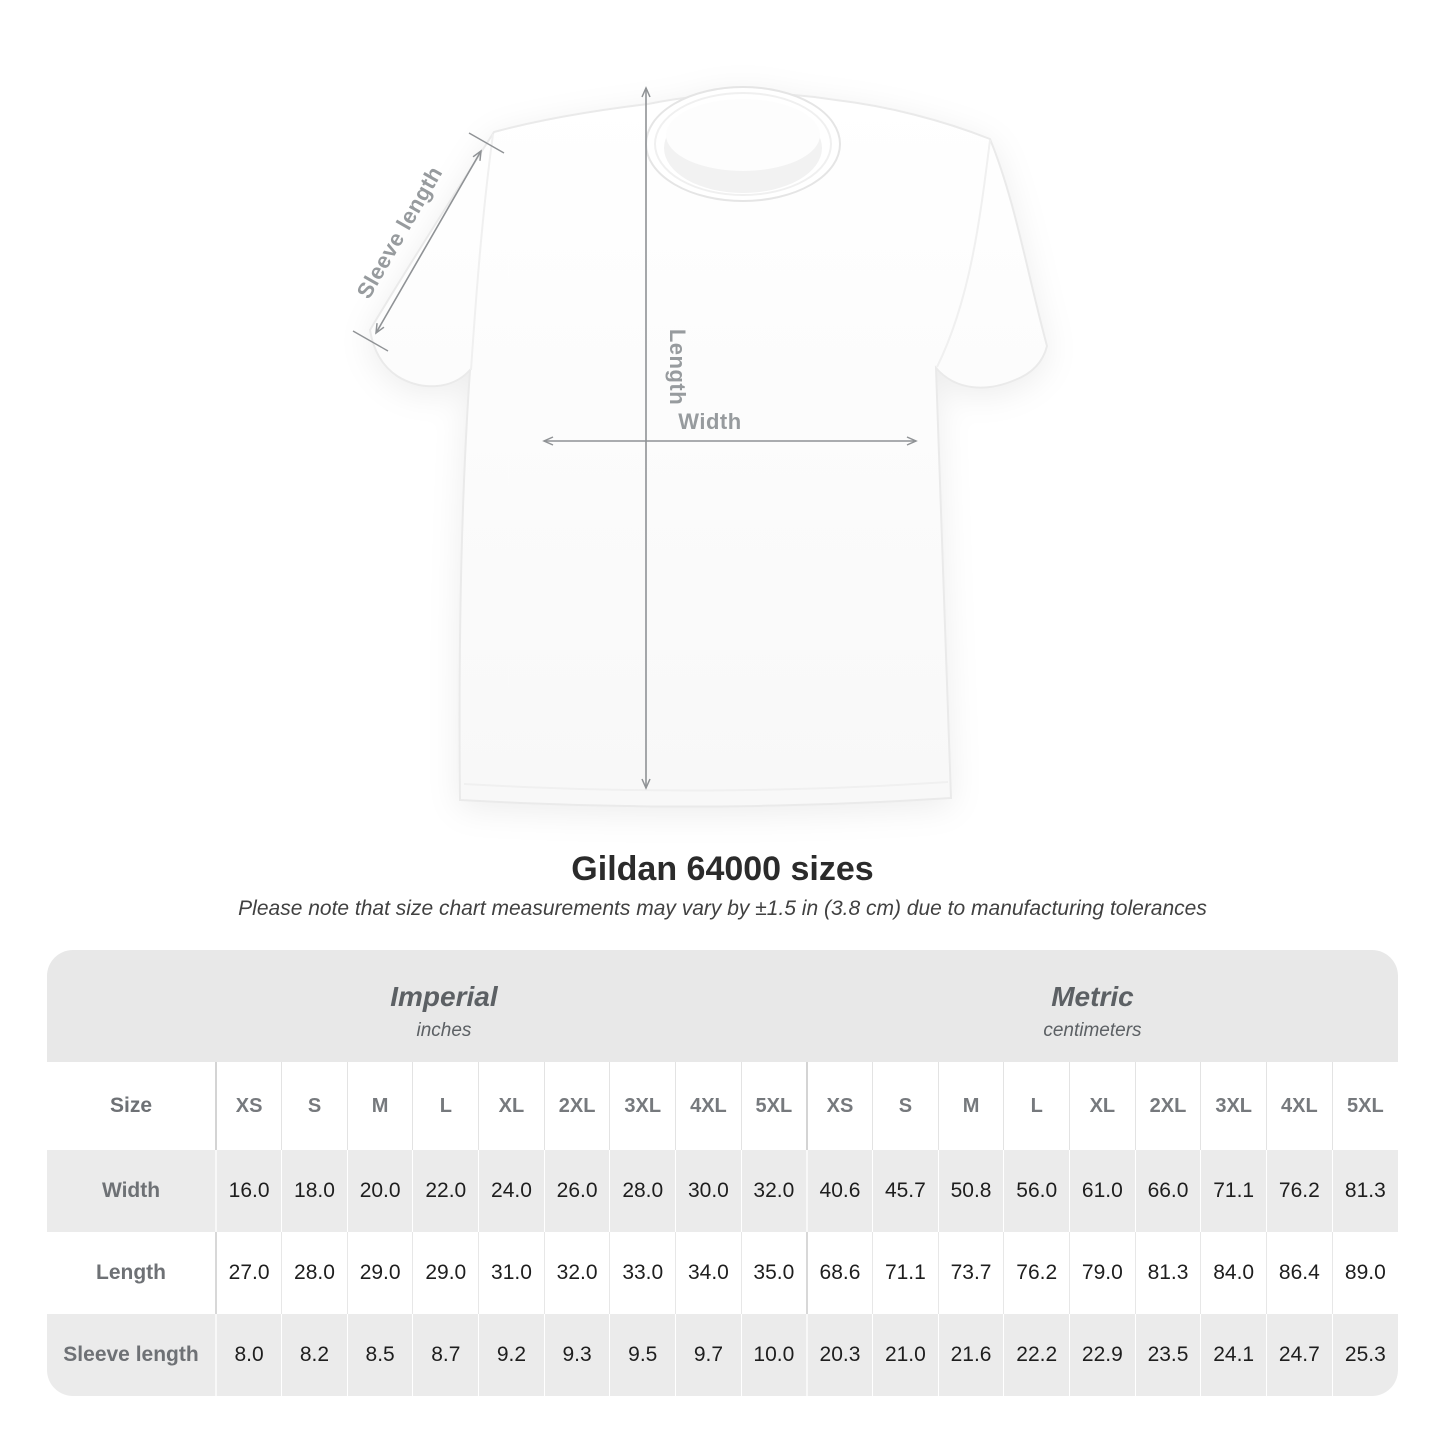  I want to click on value-cell: 9.7, so click(708, 1355).